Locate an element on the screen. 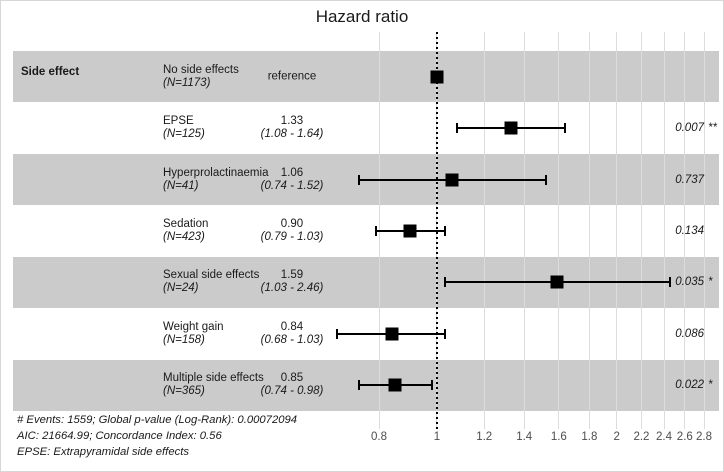  estimate-block: 0.90 (0.79 - 1.03) is located at coordinates (292, 231).